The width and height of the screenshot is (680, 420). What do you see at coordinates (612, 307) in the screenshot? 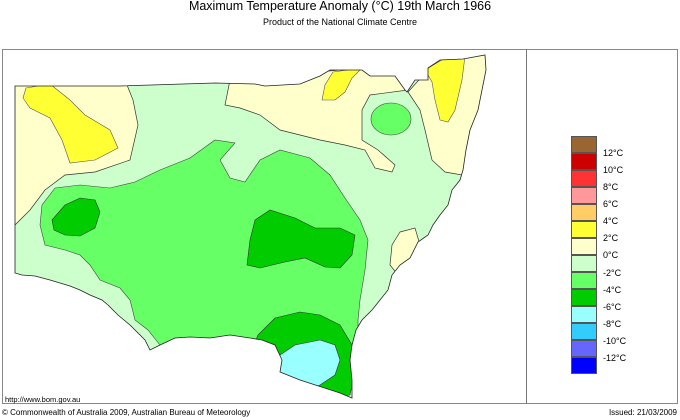
I see `legend-label: -6°C` at bounding box center [612, 307].